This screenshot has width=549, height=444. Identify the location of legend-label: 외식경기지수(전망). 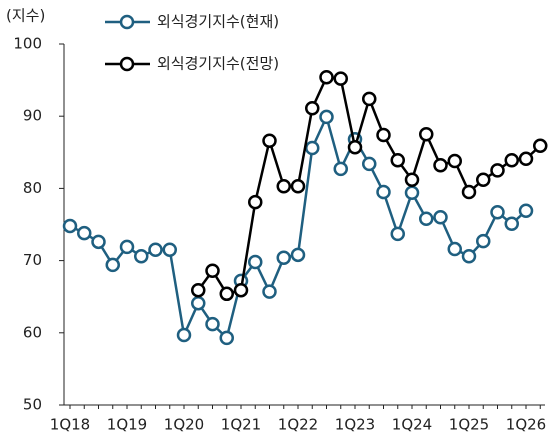
(218, 64).